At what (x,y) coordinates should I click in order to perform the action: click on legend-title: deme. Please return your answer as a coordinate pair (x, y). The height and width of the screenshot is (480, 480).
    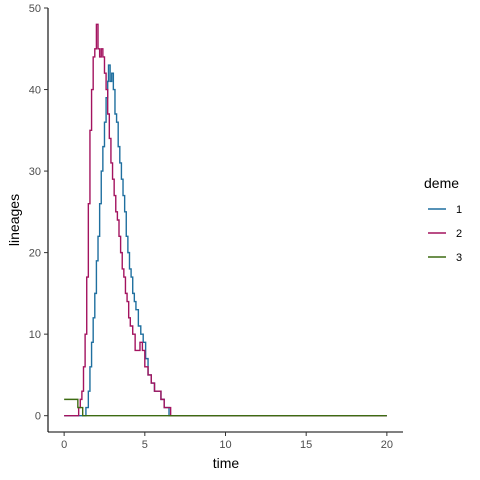
    Looking at the image, I should click on (441, 183).